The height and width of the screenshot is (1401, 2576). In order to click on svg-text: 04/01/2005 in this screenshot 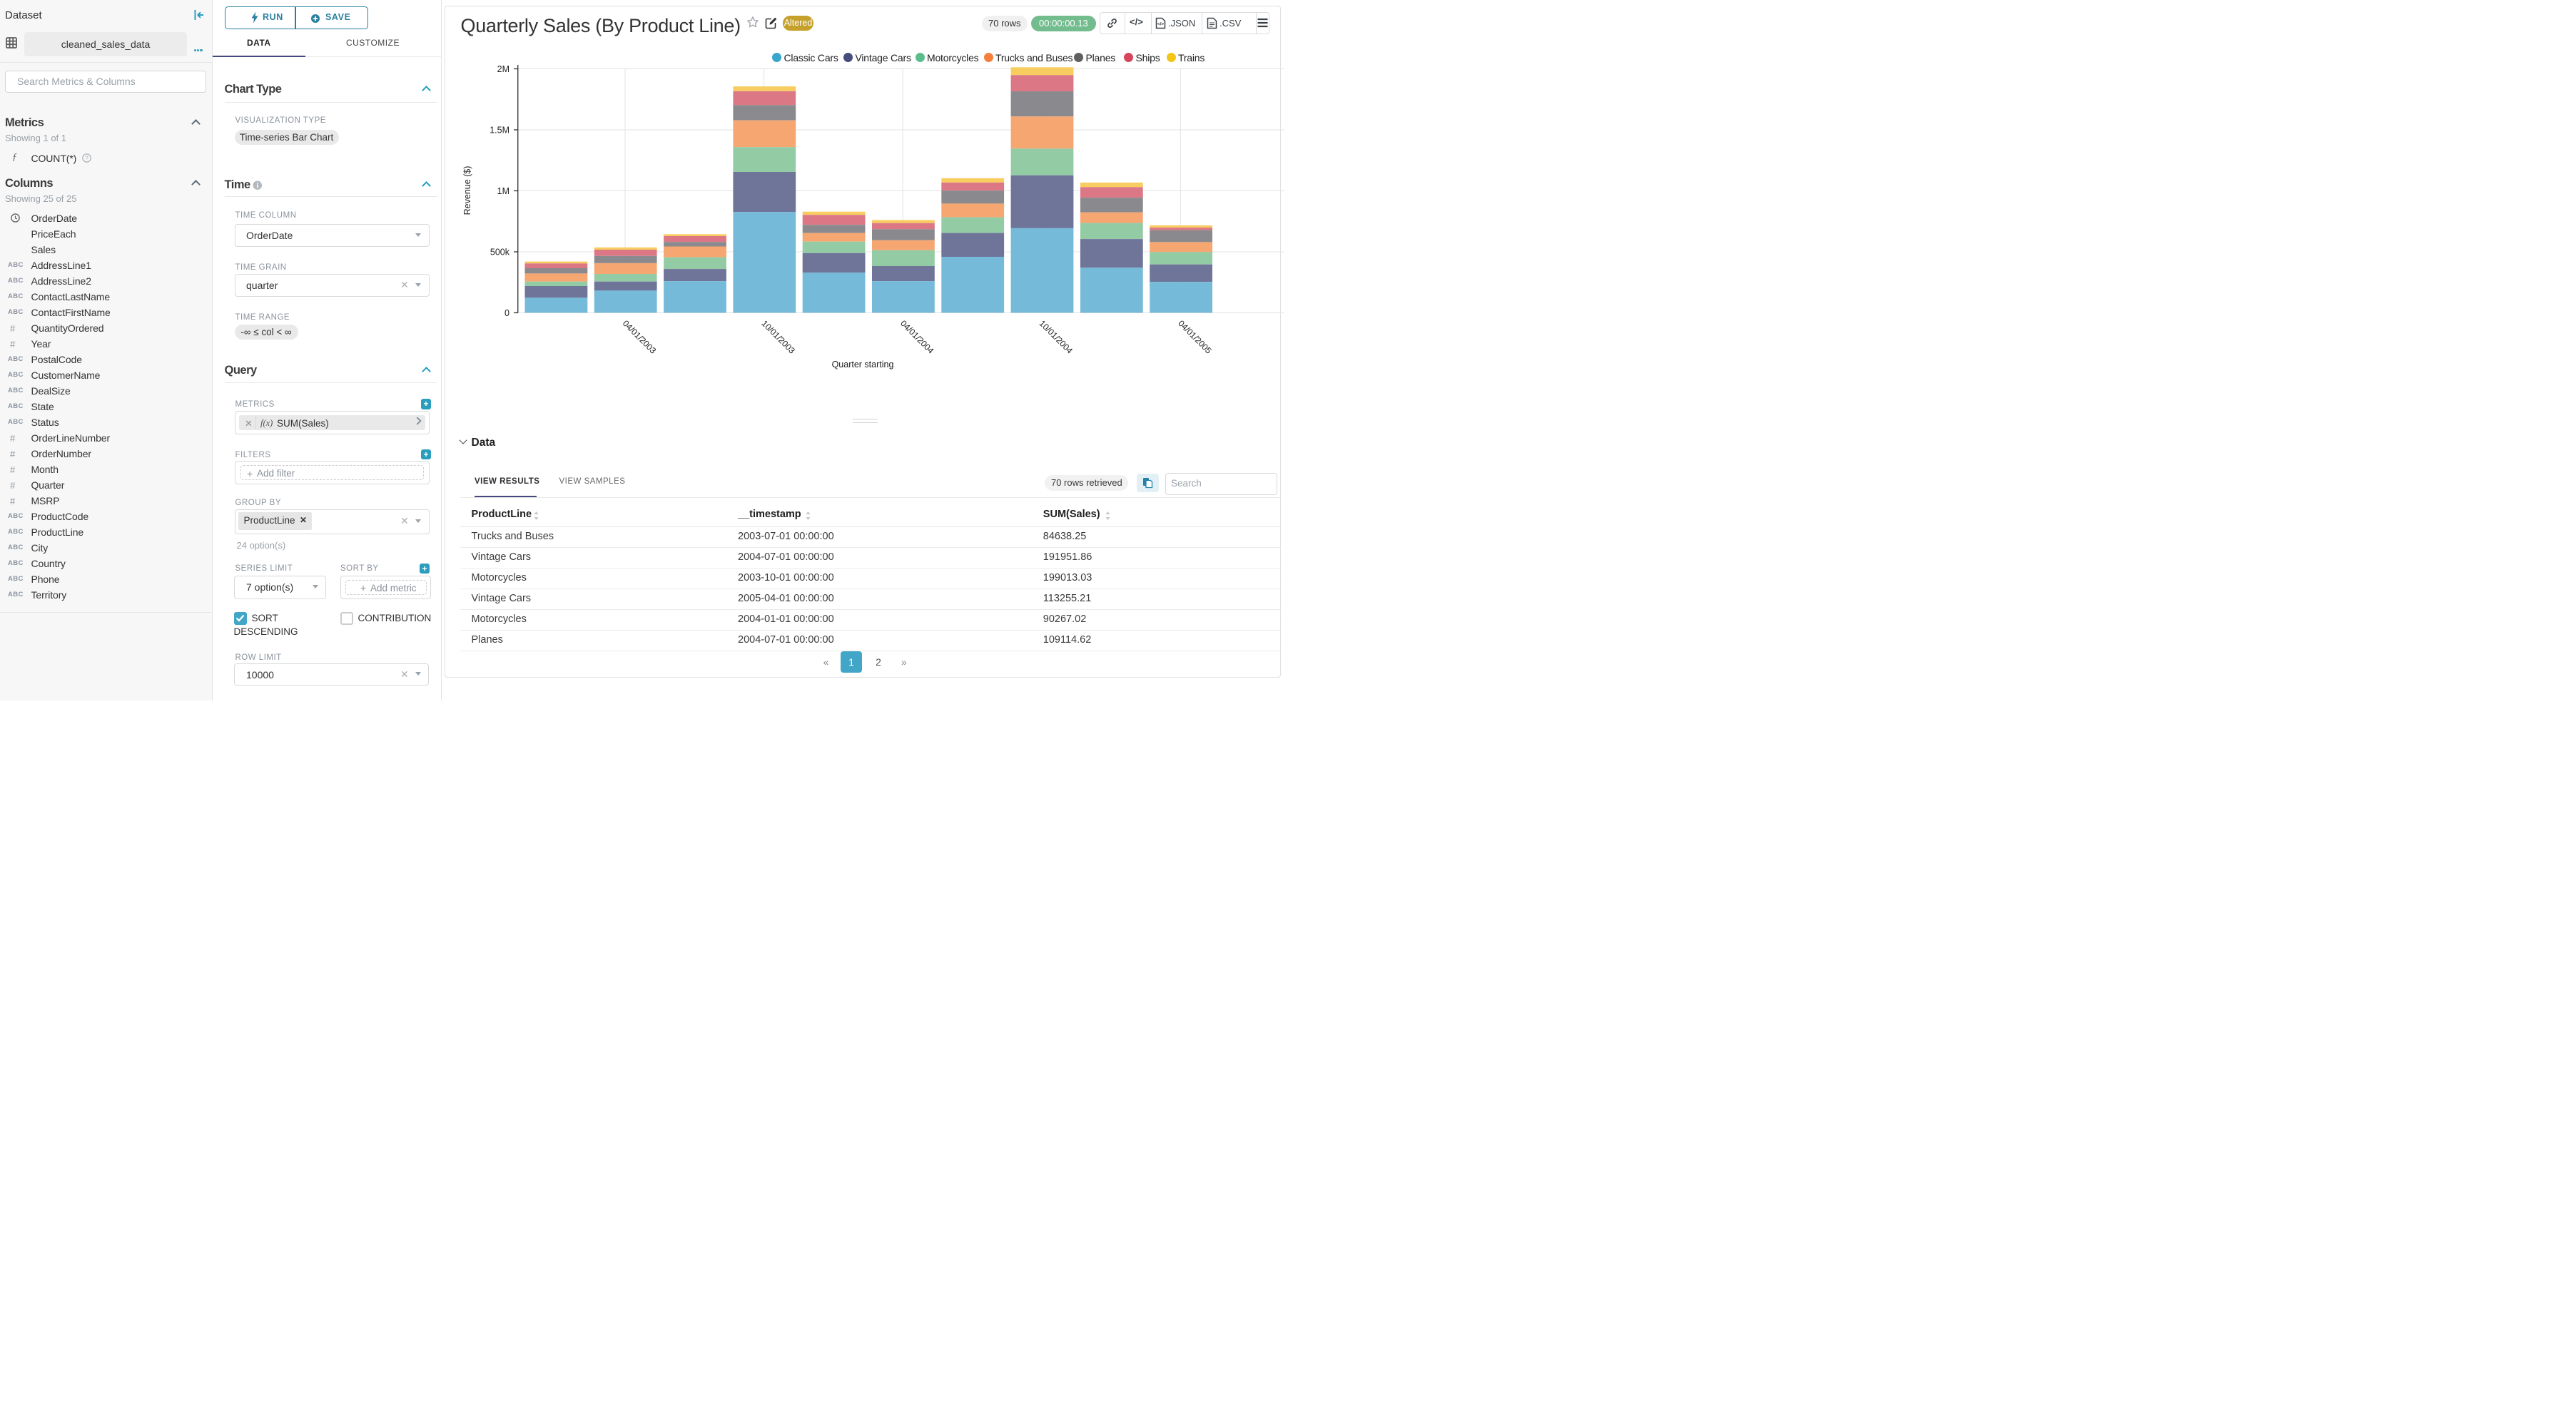, I will do `click(1195, 337)`.